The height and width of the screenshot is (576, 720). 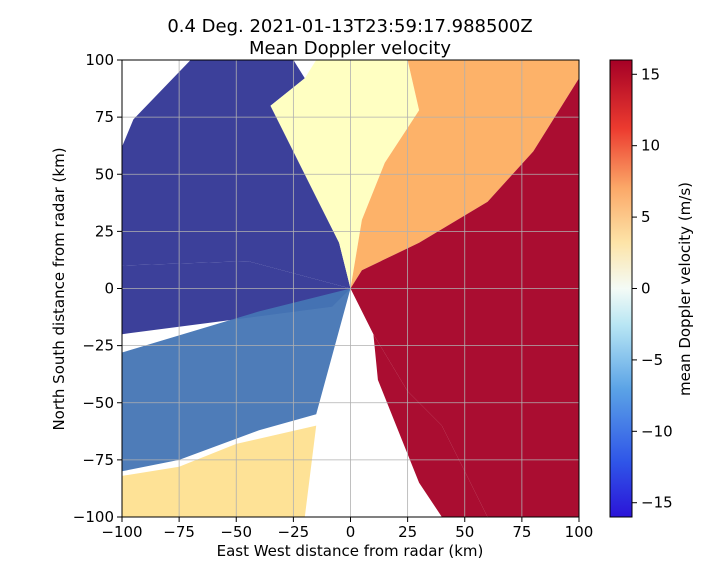 I want to click on colorbar-tick-label: −10, so click(x=657, y=431).